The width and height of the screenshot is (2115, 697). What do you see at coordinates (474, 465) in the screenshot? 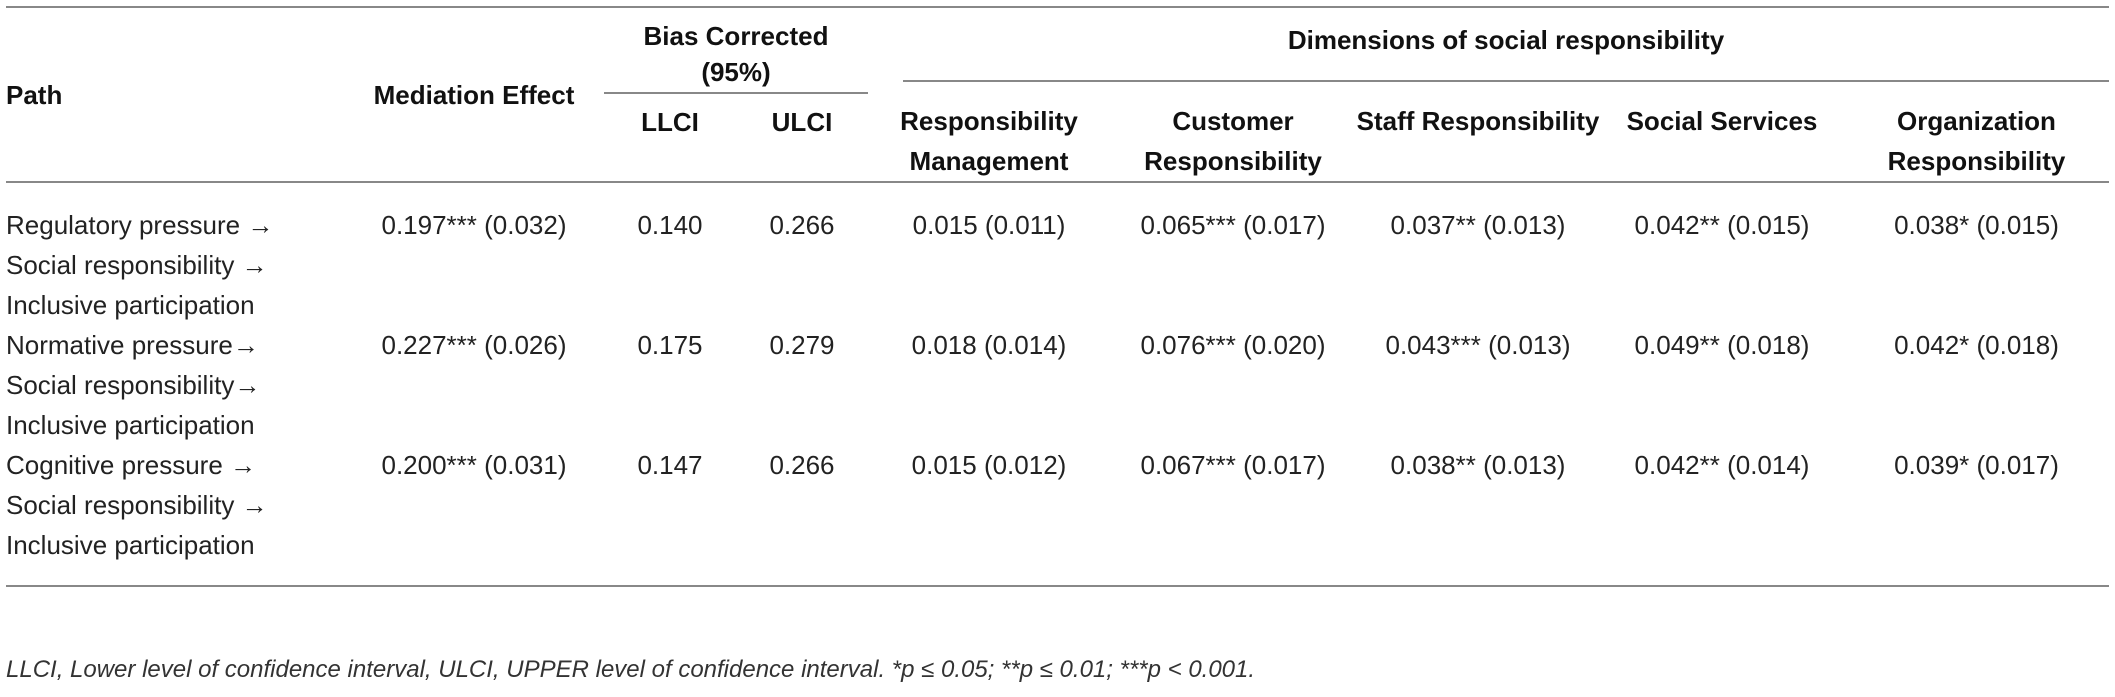
I see `mediation-effect-cell: 0.200*** (0.031)` at bounding box center [474, 465].